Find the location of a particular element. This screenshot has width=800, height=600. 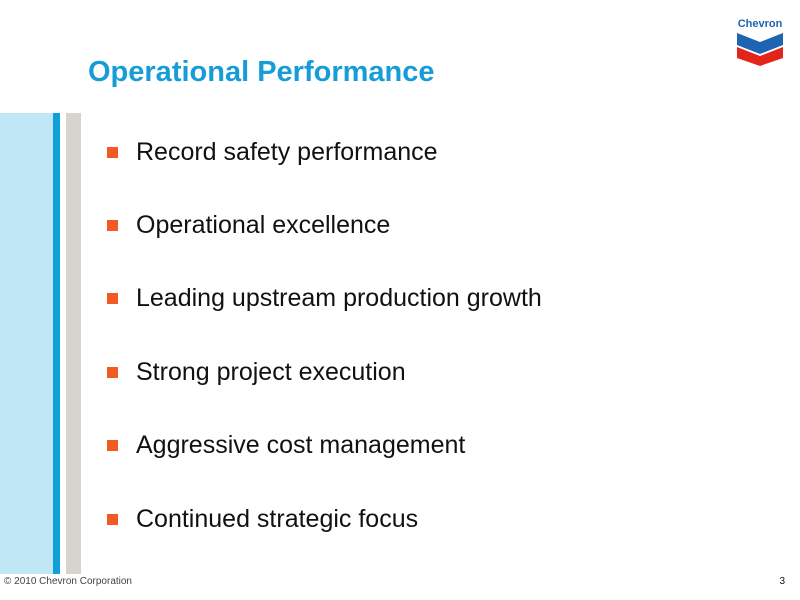

bullet-item: Operational excellence is located at coordinates (248, 225).